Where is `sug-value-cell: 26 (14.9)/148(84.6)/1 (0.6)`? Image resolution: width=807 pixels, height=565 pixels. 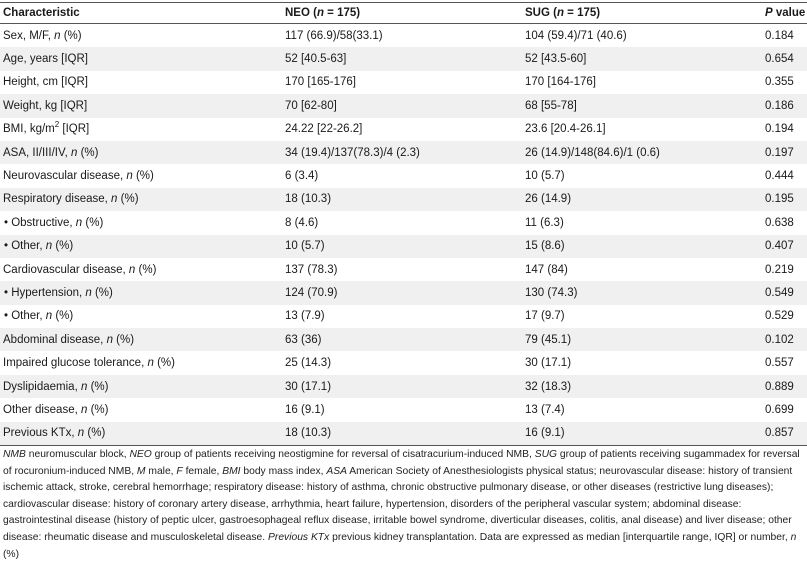
sug-value-cell: 26 (14.9)/148(84.6)/1 (0.6) is located at coordinates (642, 152).